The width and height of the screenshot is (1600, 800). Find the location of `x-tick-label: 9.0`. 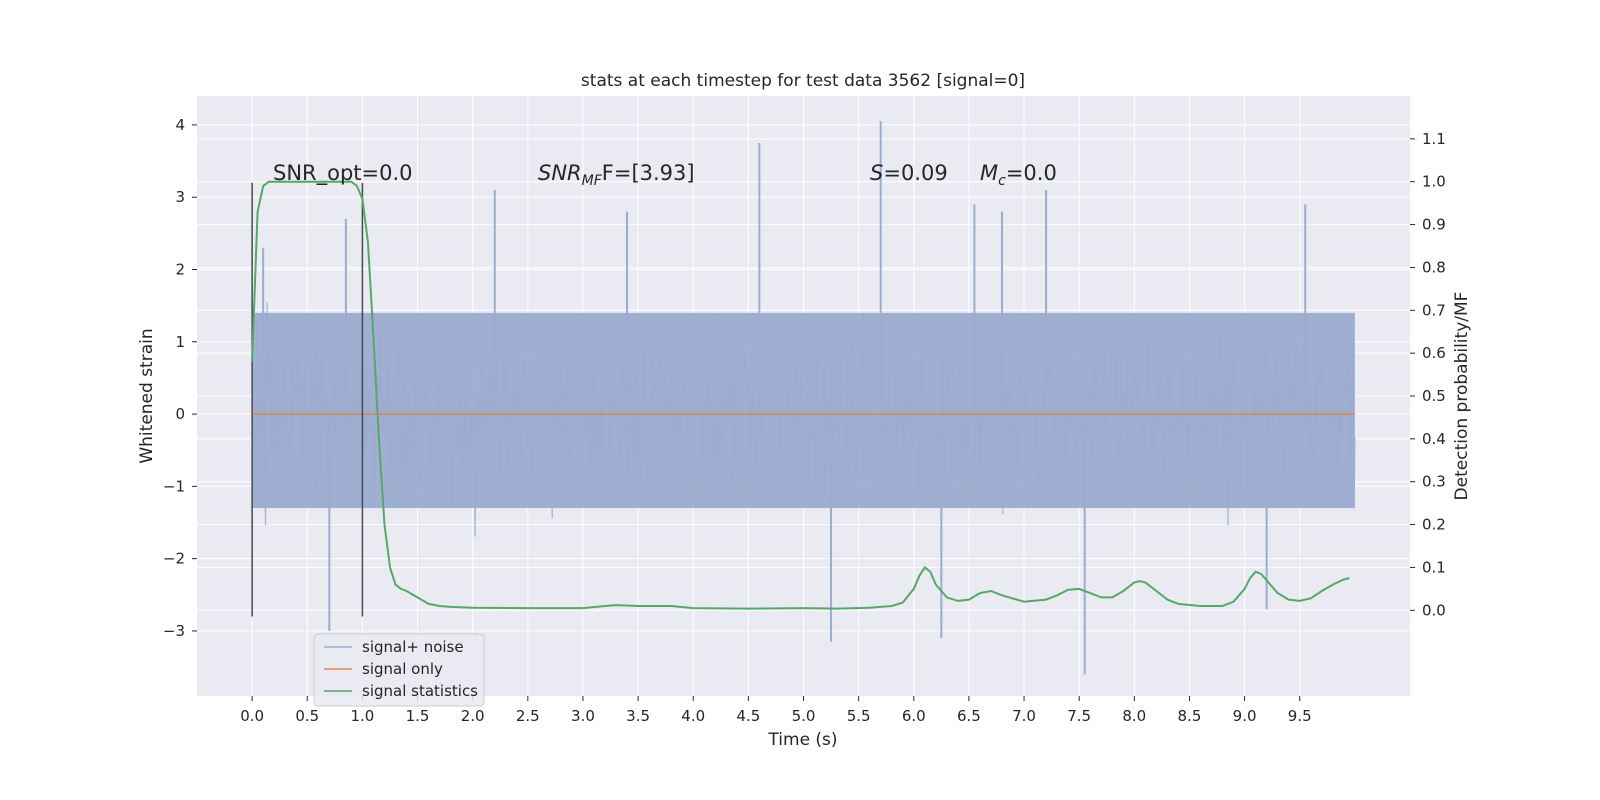

x-tick-label: 9.0 is located at coordinates (1245, 716).